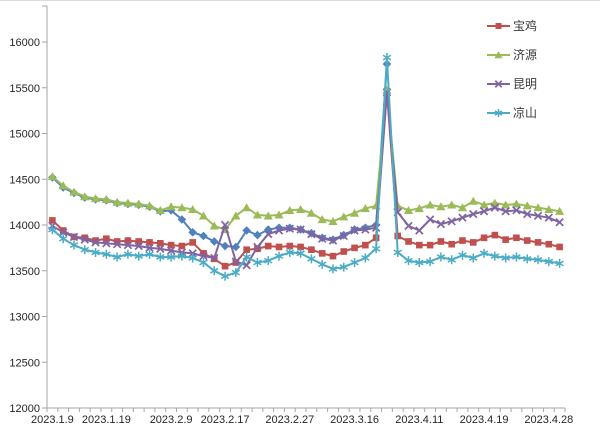 This screenshot has height=431, width=600. I want to click on x-axis-label: 2023.4.28, so click(548, 420).